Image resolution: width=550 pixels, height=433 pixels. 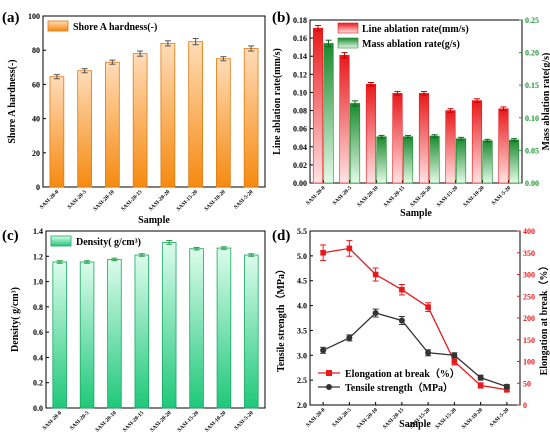 What do you see at coordinates (281, 18) in the screenshot?
I see `panel-label: (b)` at bounding box center [281, 18].